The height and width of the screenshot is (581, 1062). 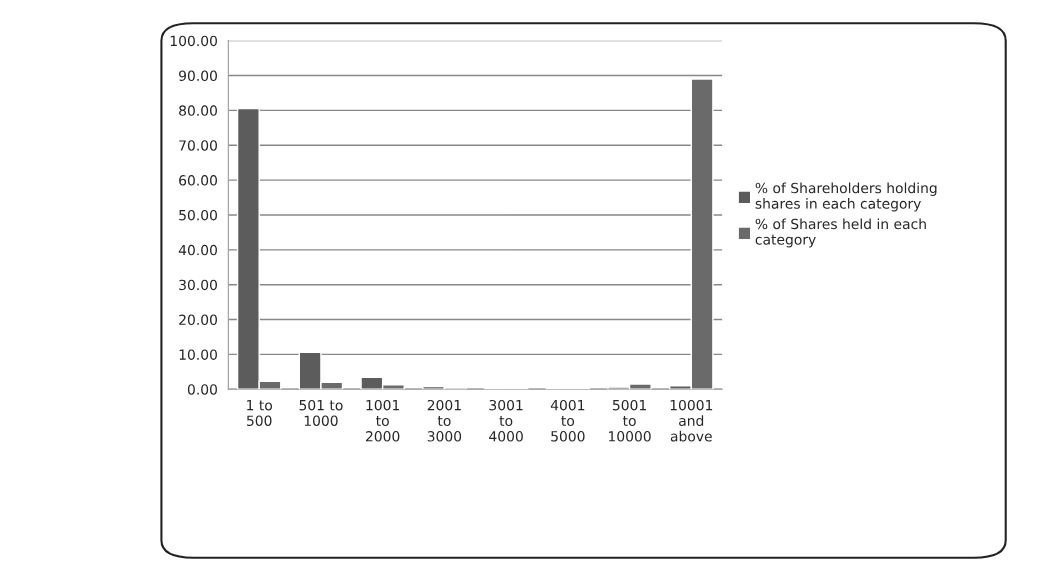 I want to click on y-tick-label: 40.00, so click(x=197, y=250).